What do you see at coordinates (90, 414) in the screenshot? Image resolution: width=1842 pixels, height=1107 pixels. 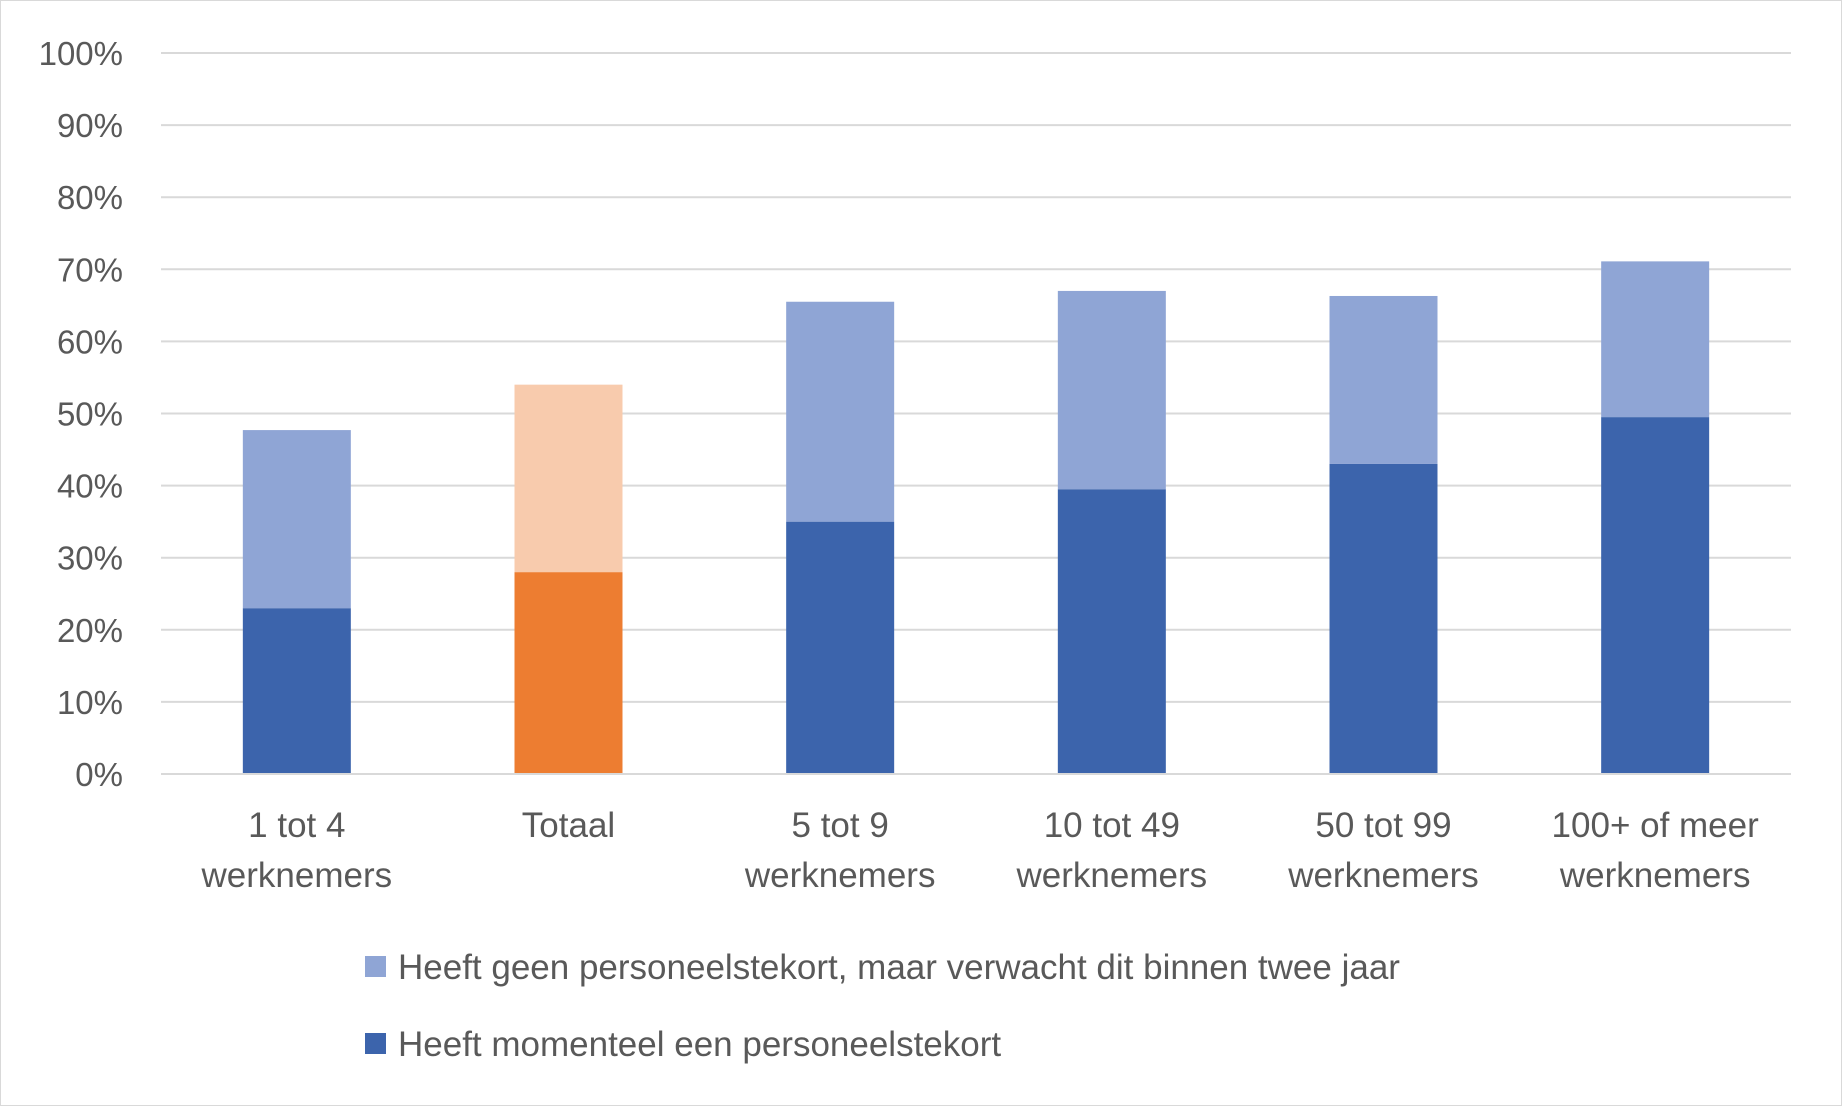 I see `y-tick-label: 50%` at bounding box center [90, 414].